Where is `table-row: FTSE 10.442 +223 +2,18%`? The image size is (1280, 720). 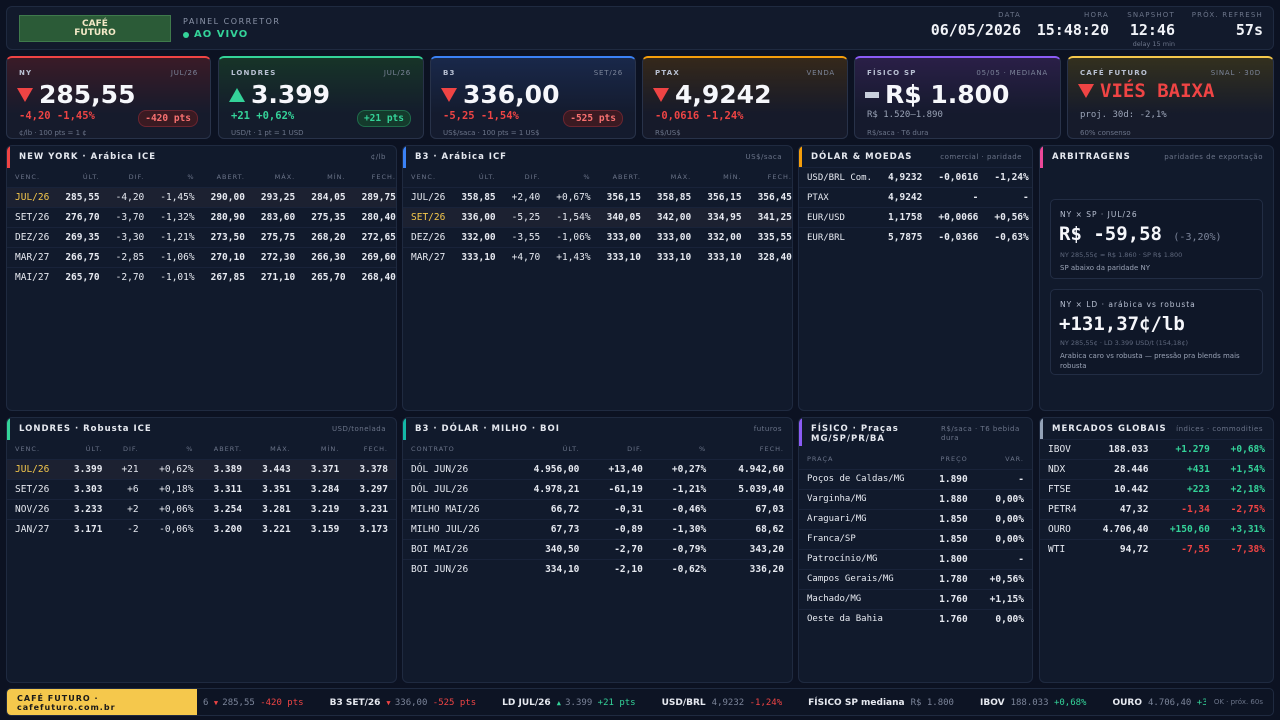 table-row: FTSE 10.442 +223 +2,18% is located at coordinates (1156, 489).